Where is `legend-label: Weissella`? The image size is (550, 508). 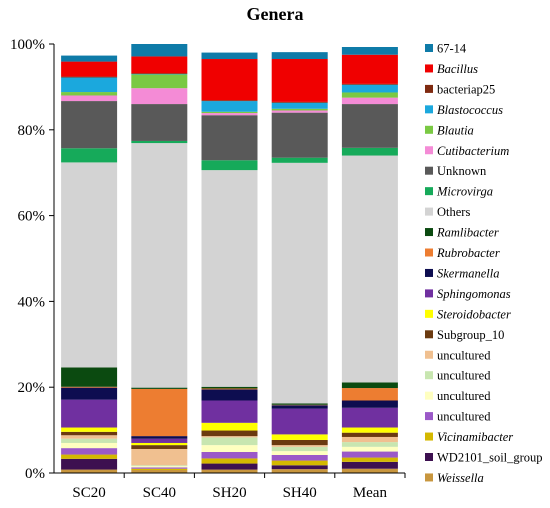 legend-label: Weissella is located at coordinates (460, 478).